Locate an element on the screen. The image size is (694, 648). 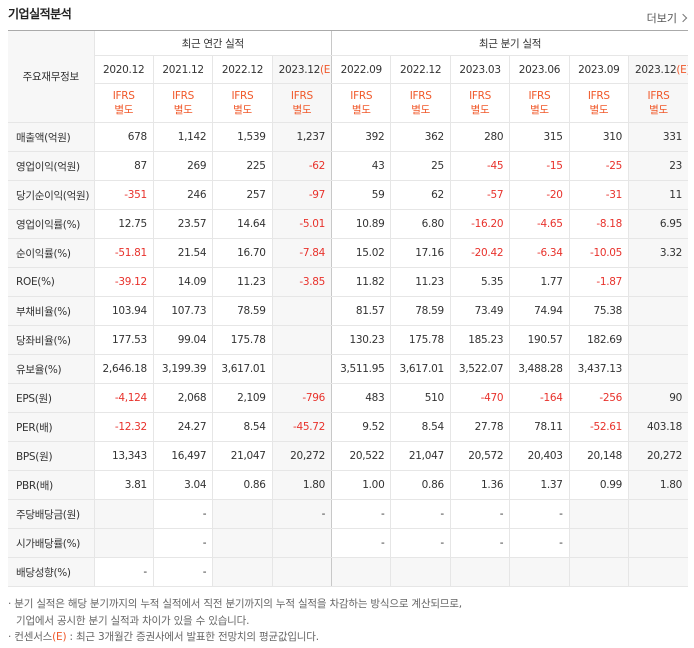
period: 2023.09 is located at coordinates (599, 69).